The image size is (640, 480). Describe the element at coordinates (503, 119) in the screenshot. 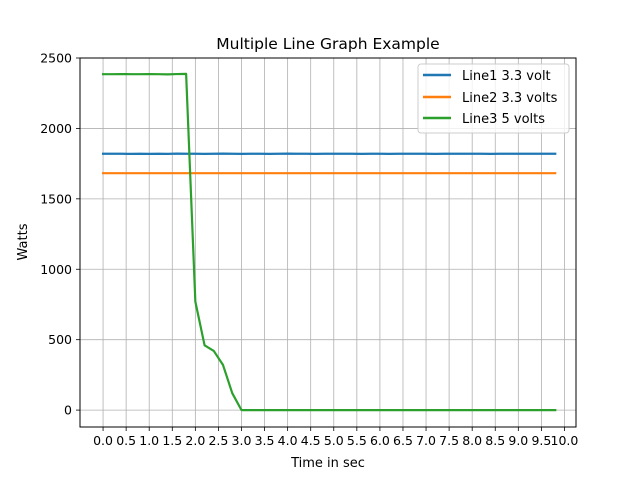

I see `legend-label-line3: Line3 5 volts` at that location.